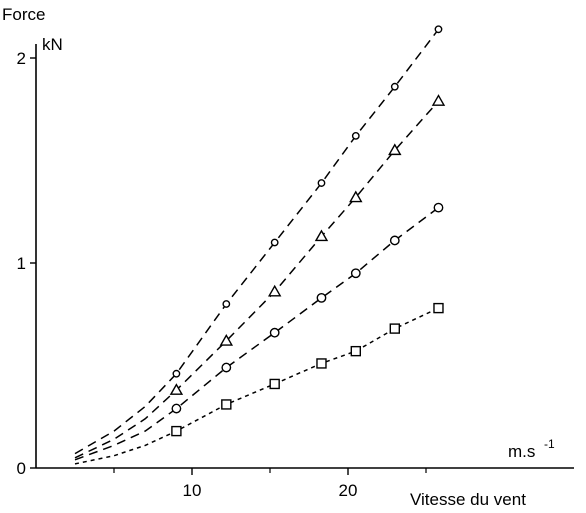 Image resolution: width=586 pixels, height=513 pixels. What do you see at coordinates (468, 499) in the screenshot?
I see `x-axis-title: Vitesse du vent` at bounding box center [468, 499].